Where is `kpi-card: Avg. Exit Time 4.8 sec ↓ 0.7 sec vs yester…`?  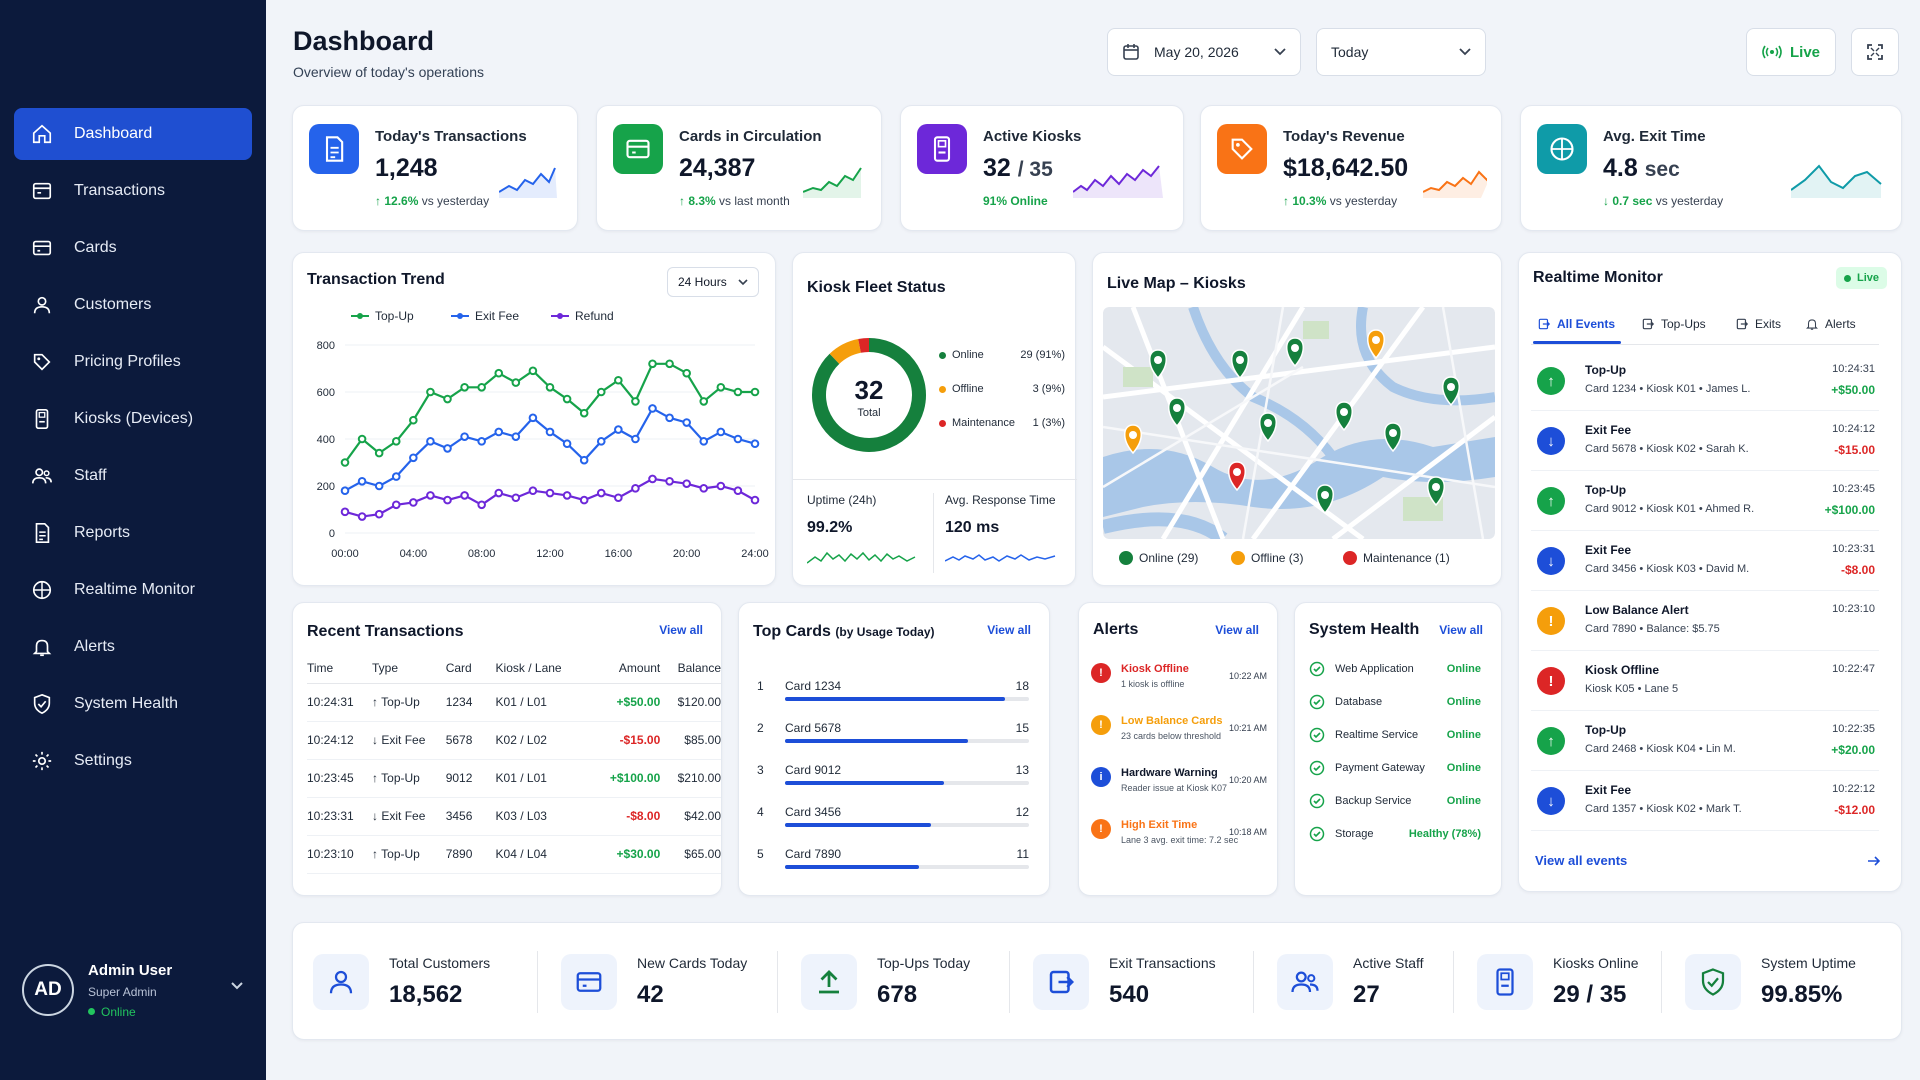 kpi-card: Avg. Exit Time 4.8 sec ↓ 0.7 sec vs yester… is located at coordinates (1711, 168).